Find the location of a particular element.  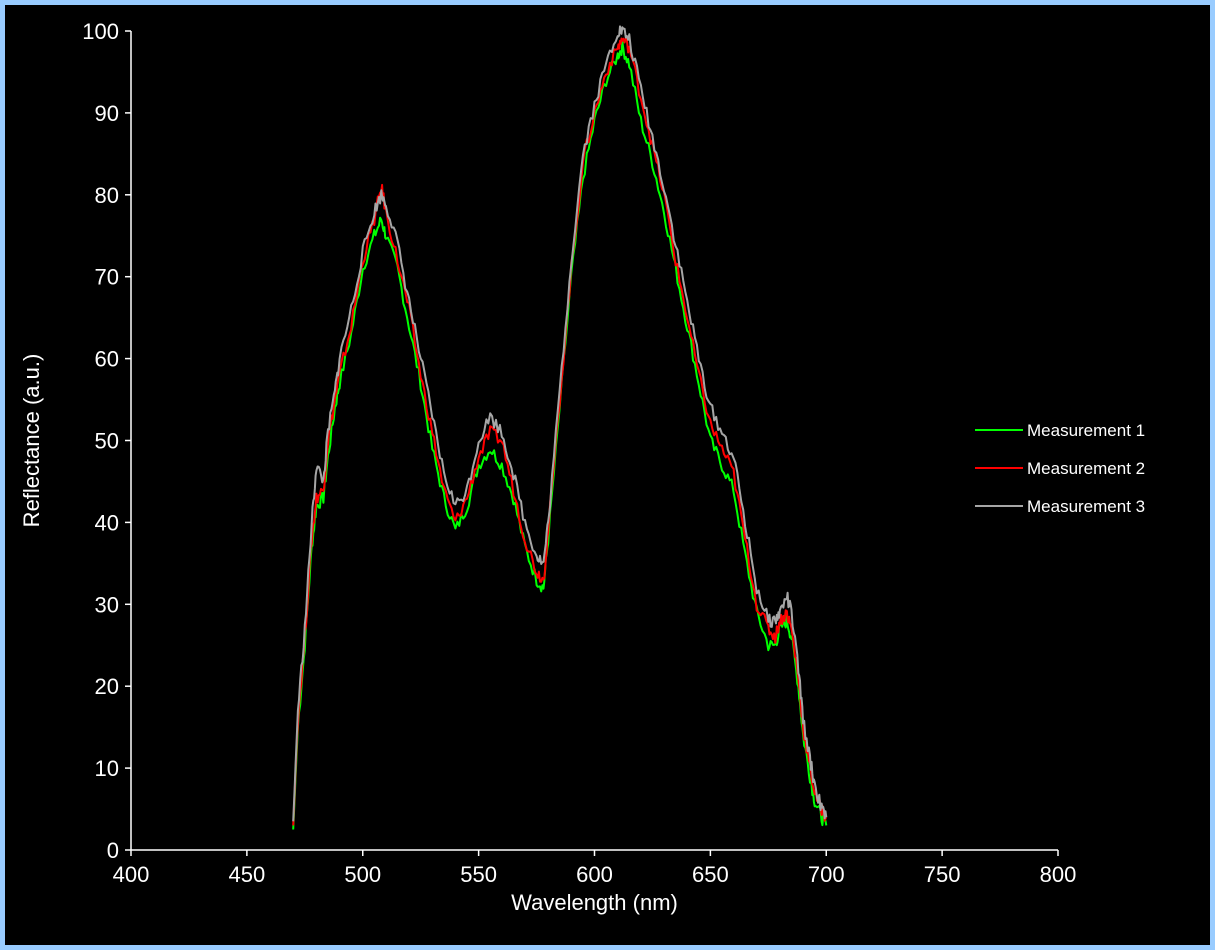

y-tick-label: 70 is located at coordinates (107, 277).